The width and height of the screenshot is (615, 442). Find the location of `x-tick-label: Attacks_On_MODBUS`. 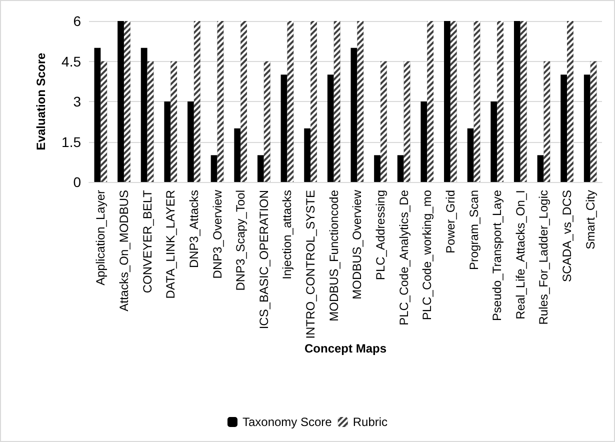

x-tick-label: Attacks_On_MODBUS is located at coordinates (123, 251).